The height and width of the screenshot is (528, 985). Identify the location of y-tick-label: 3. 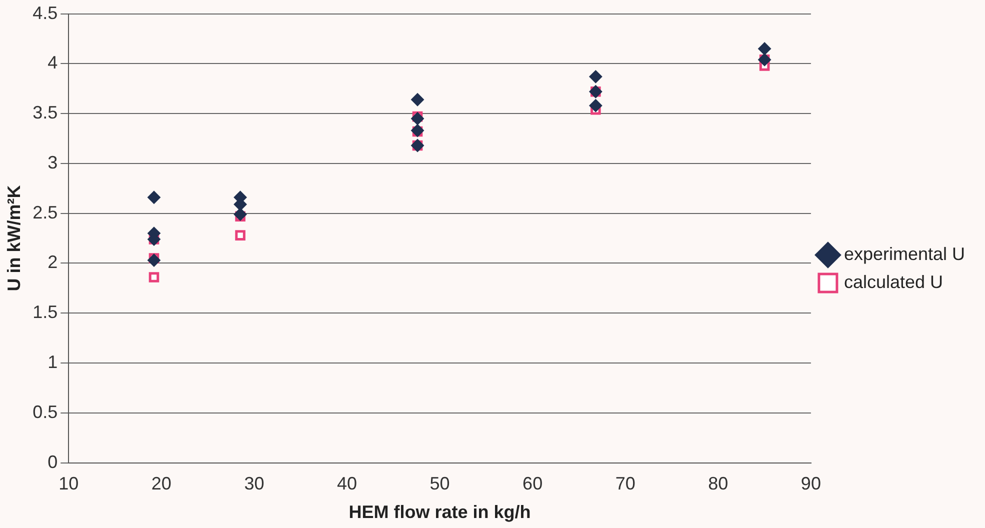
(53, 162).